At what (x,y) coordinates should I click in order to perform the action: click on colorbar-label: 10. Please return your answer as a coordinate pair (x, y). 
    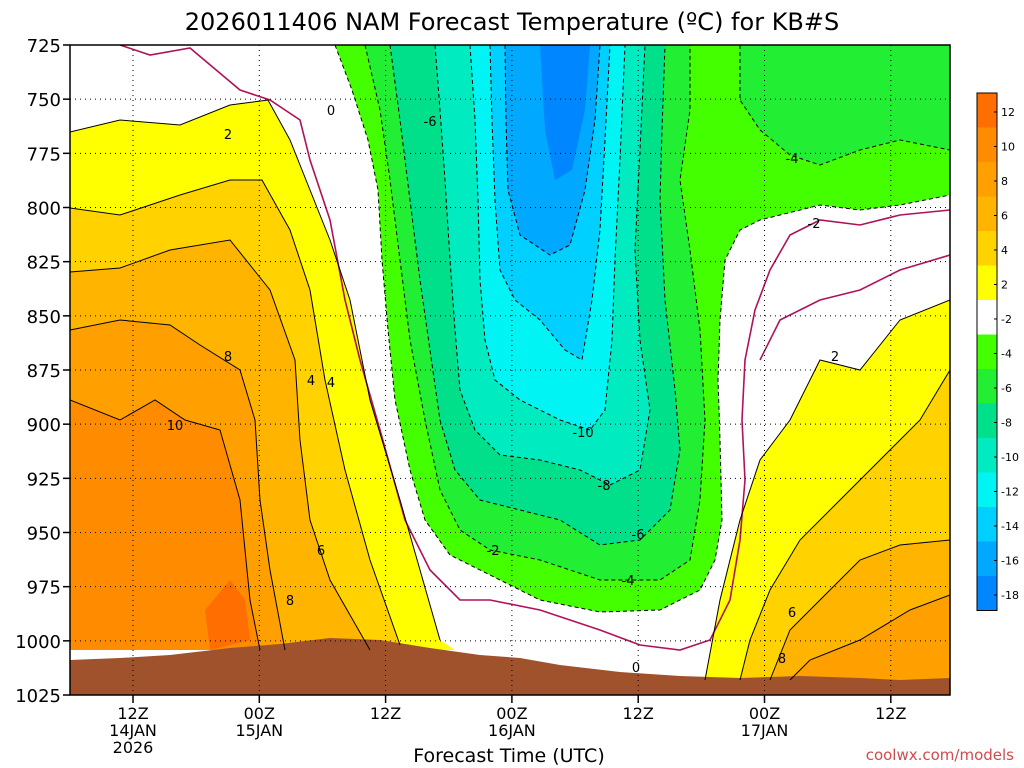
    Looking at the image, I should click on (1008, 146).